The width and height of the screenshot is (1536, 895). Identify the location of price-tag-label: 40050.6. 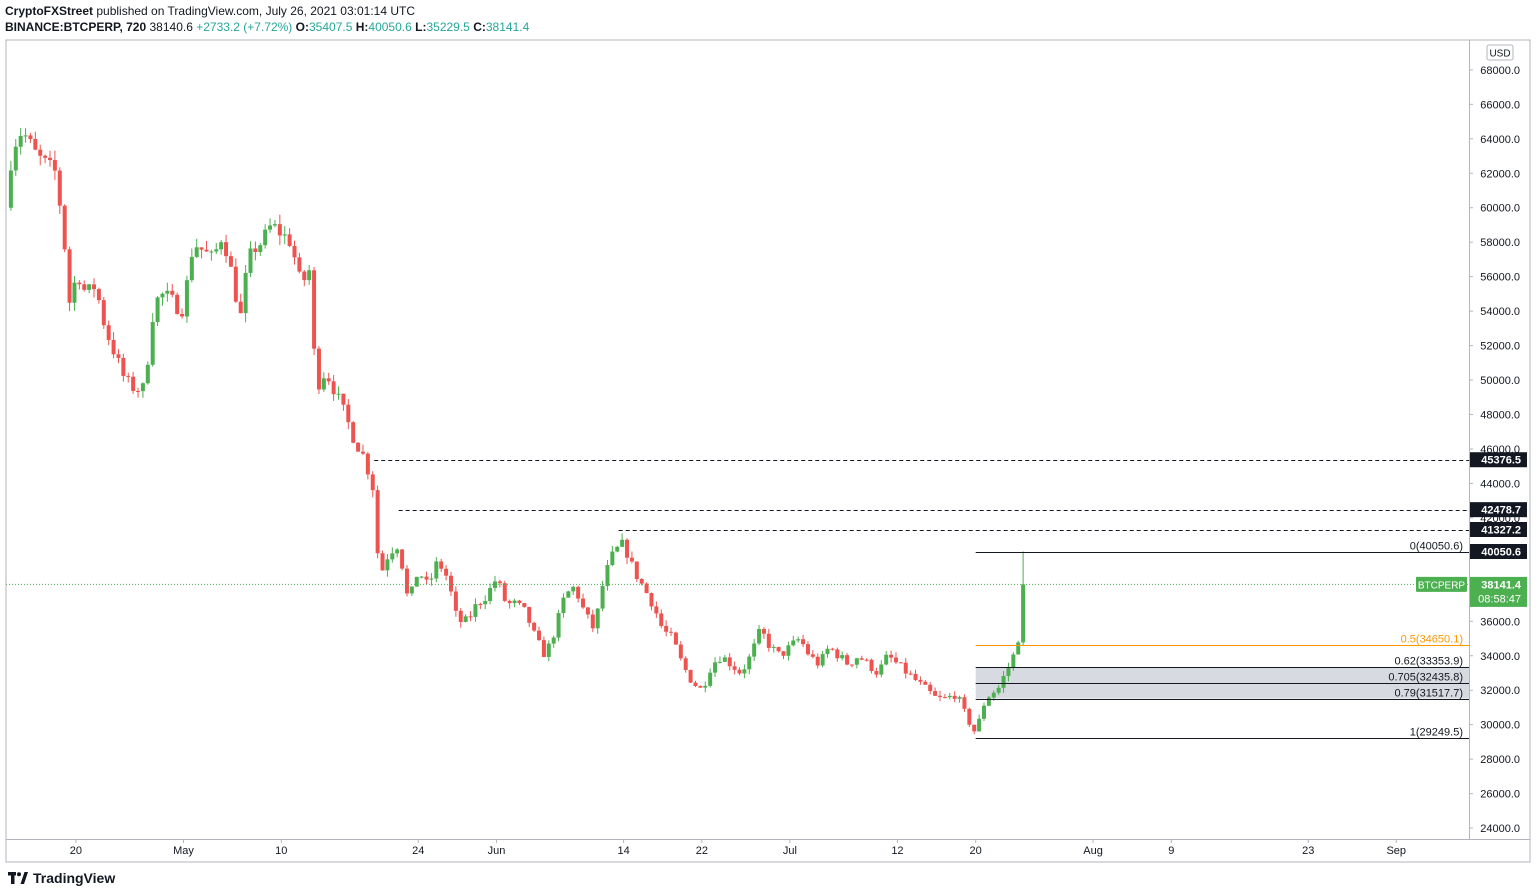
(1501, 553).